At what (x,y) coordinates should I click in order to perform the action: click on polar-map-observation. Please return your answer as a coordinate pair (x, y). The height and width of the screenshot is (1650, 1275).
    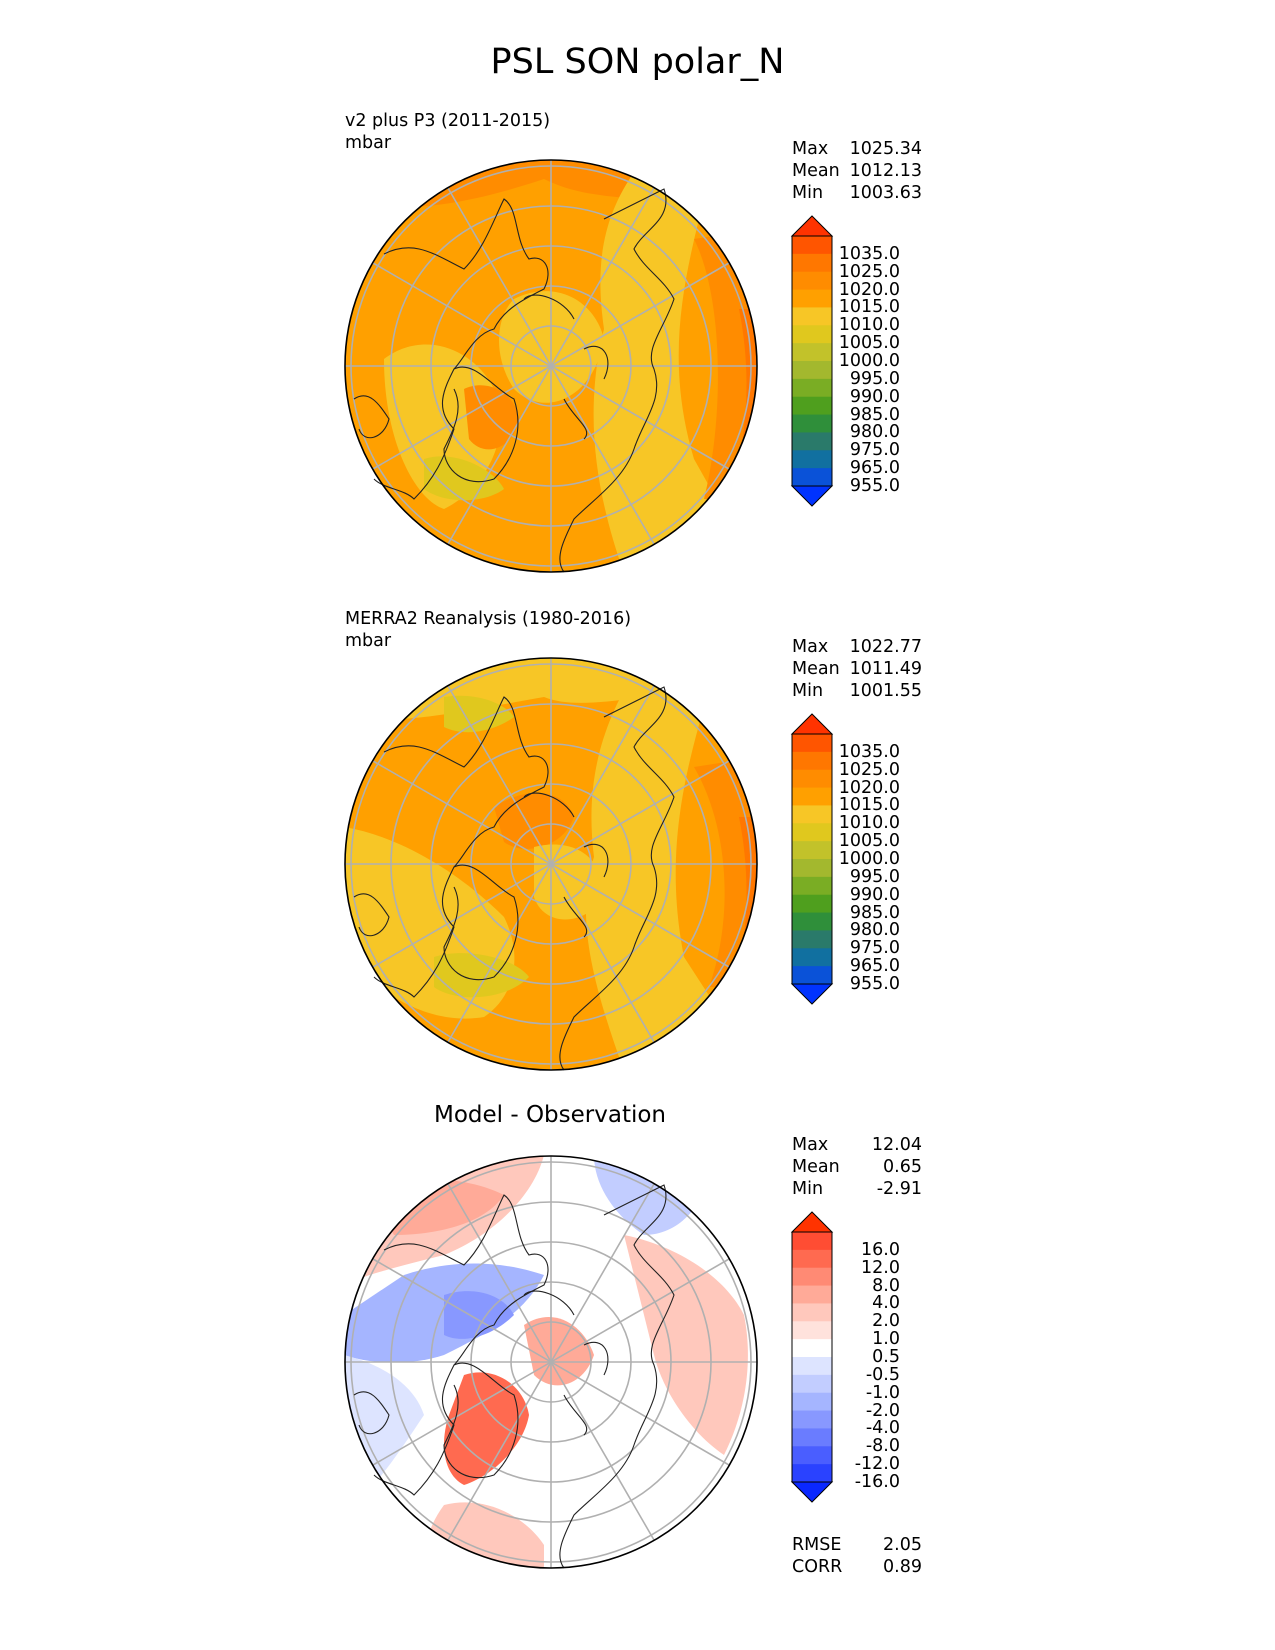
    Looking at the image, I should click on (551, 864).